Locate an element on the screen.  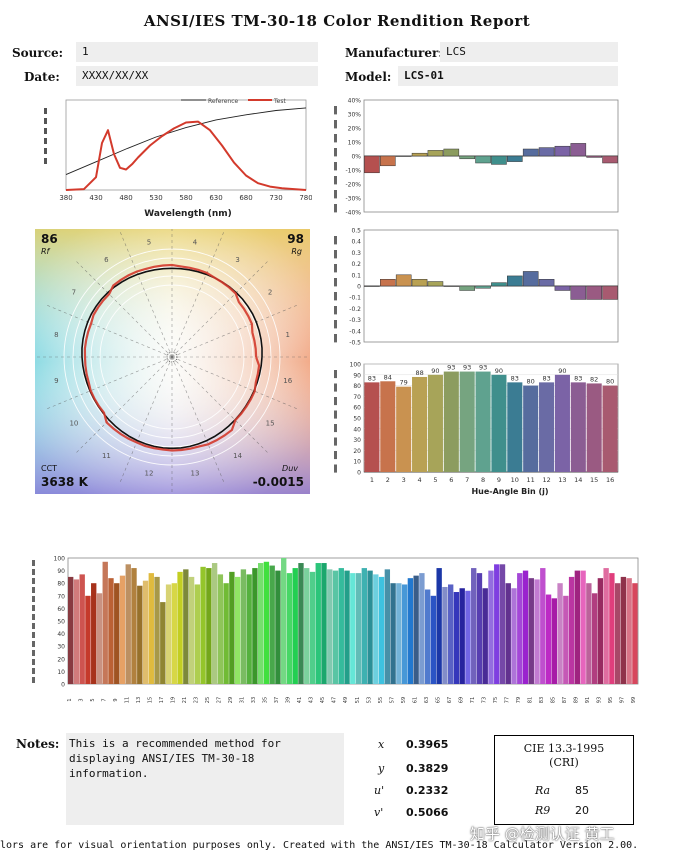
fidelity-sample-x-tick: 11 is located at coordinates (128, 700).